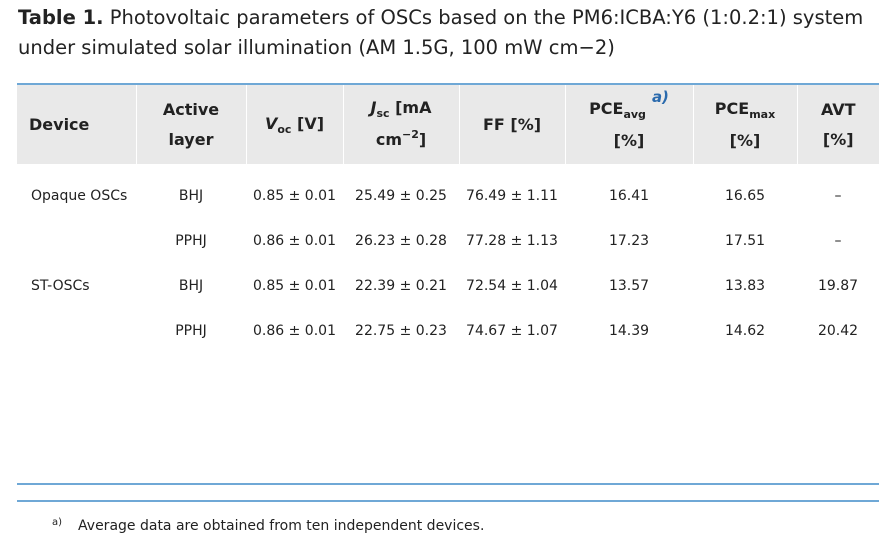 The height and width of the screenshot is (549, 891). I want to click on cell-pce-avg: 13.57, so click(629, 286).